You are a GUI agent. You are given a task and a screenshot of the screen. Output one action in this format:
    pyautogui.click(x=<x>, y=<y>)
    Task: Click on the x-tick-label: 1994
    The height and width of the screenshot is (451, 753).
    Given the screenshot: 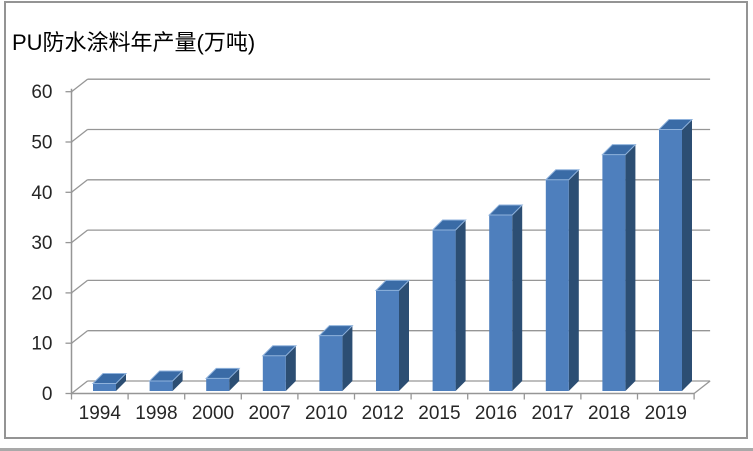 What is the action you would take?
    pyautogui.click(x=100, y=413)
    